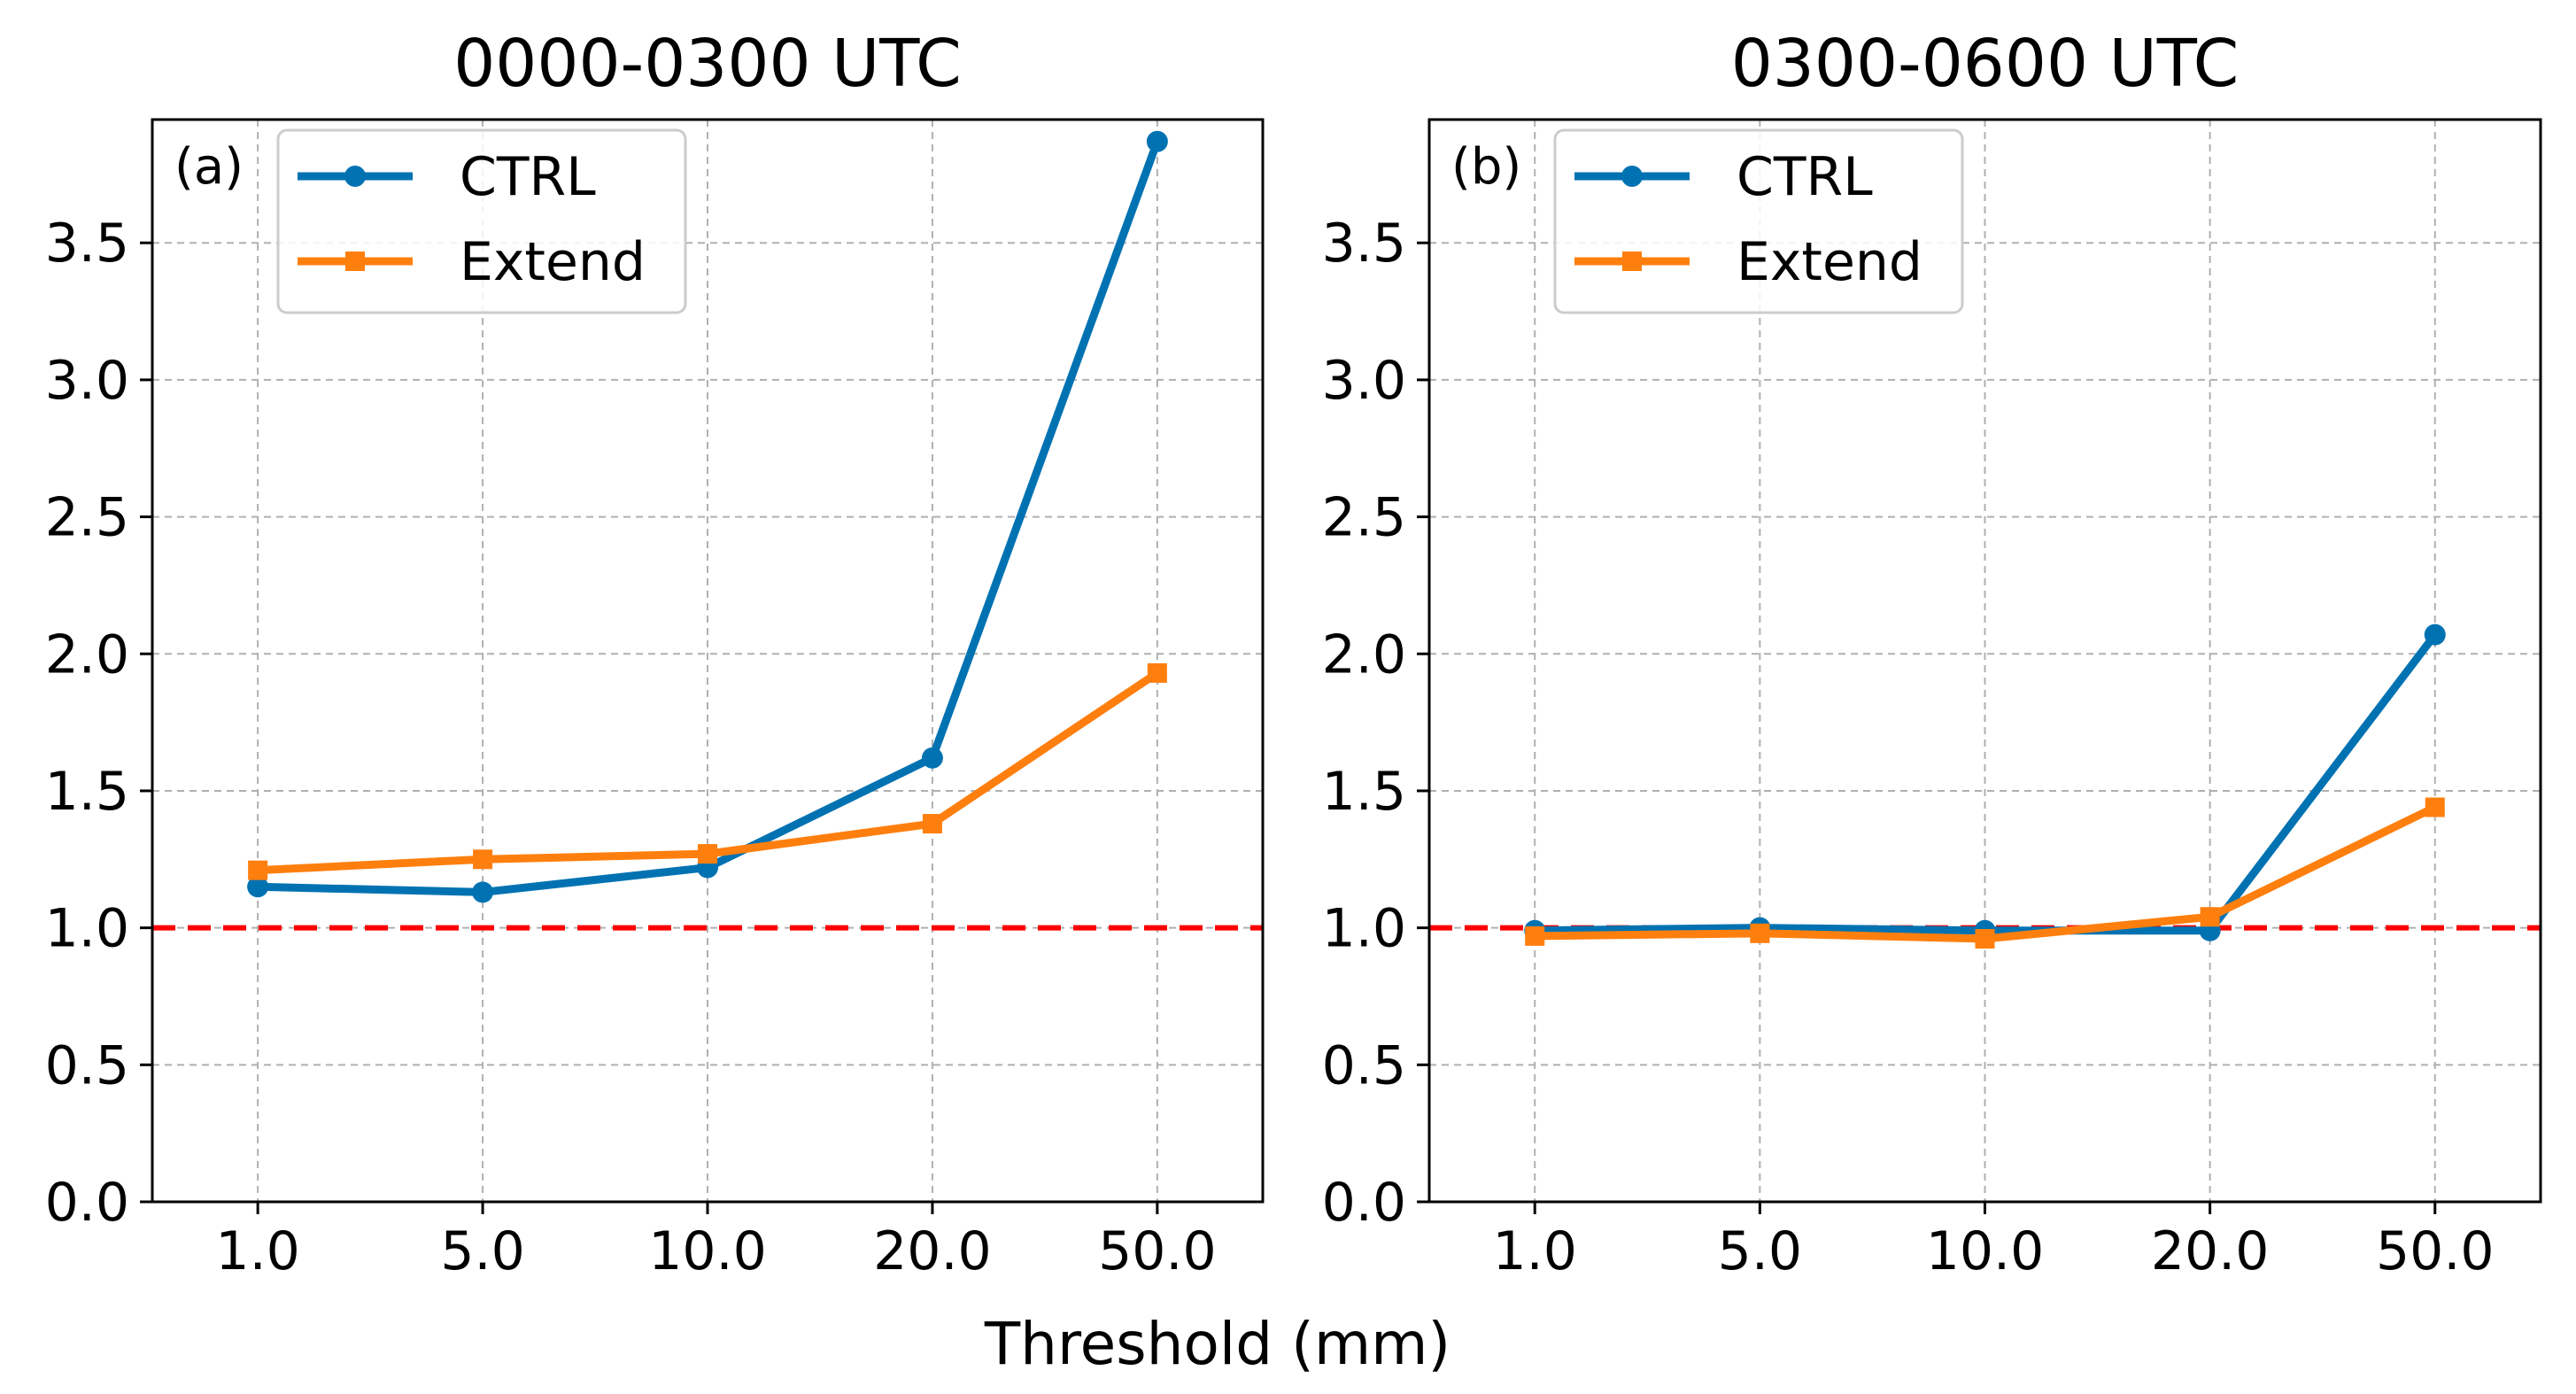 This screenshot has width=2576, height=1394. What do you see at coordinates (209, 167) in the screenshot?
I see `panel-label: (a)` at bounding box center [209, 167].